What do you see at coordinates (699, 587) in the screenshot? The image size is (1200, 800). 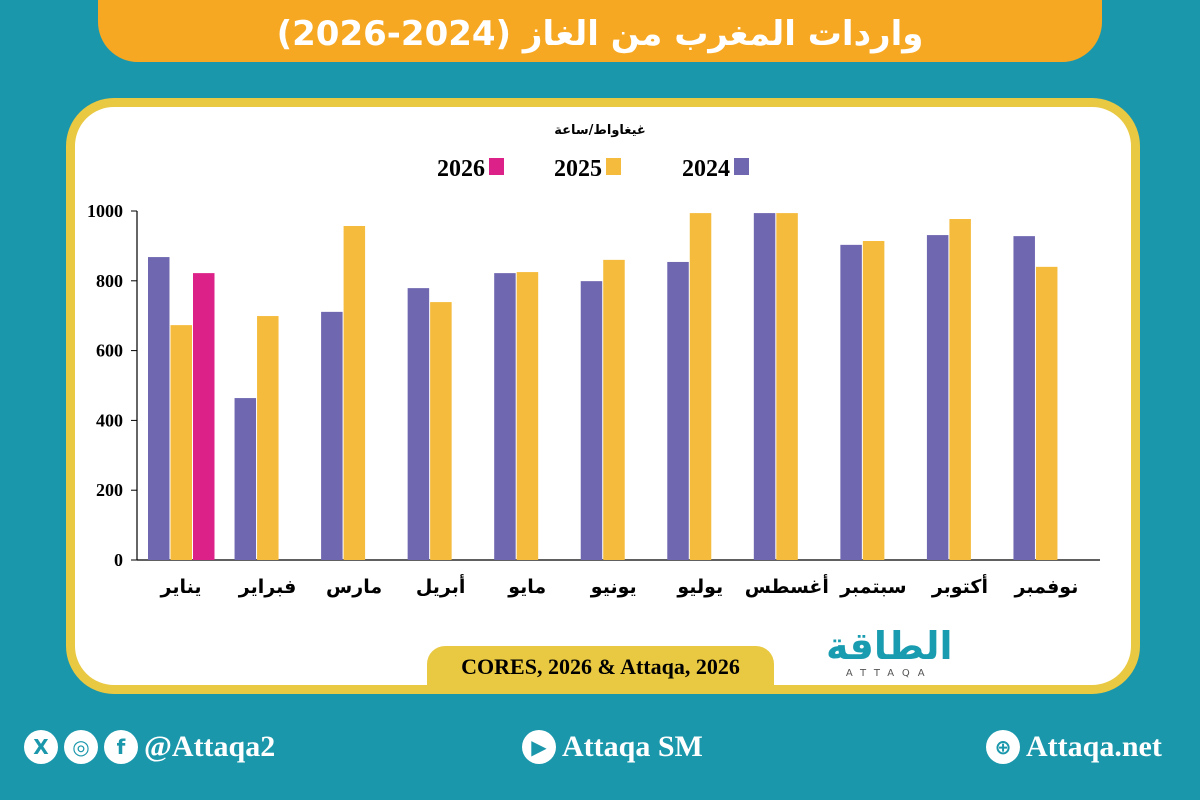 I see `x-tick-label: يوليو` at bounding box center [699, 587].